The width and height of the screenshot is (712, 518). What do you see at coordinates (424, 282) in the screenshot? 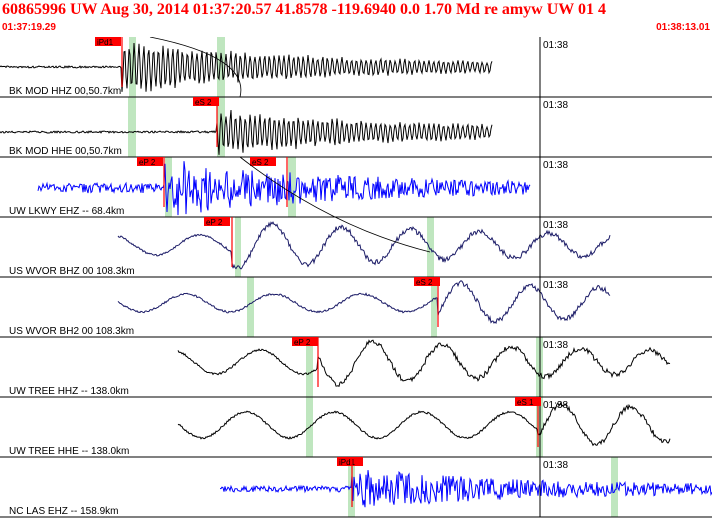
I see `pick-label-5-1: eS 2` at bounding box center [424, 282].